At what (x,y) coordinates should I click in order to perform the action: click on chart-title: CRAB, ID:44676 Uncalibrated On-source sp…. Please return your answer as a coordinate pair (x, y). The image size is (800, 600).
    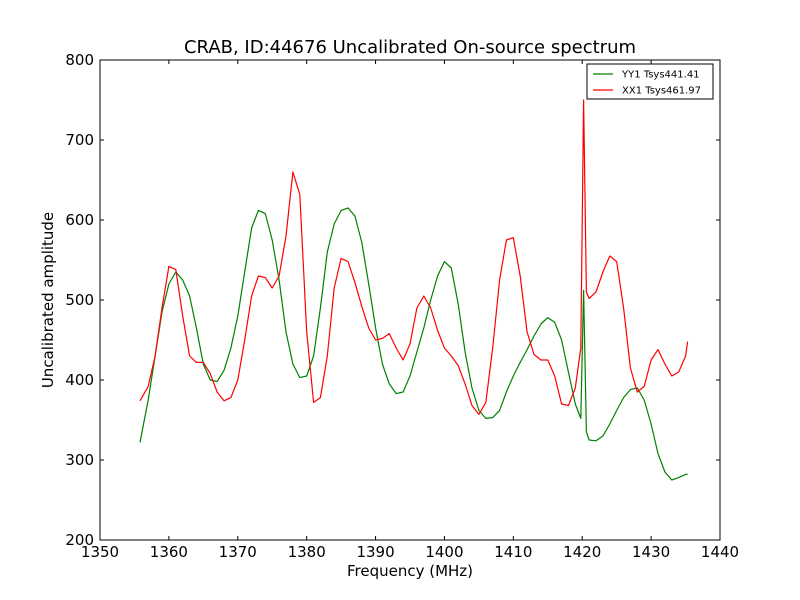
    Looking at the image, I should click on (410, 47).